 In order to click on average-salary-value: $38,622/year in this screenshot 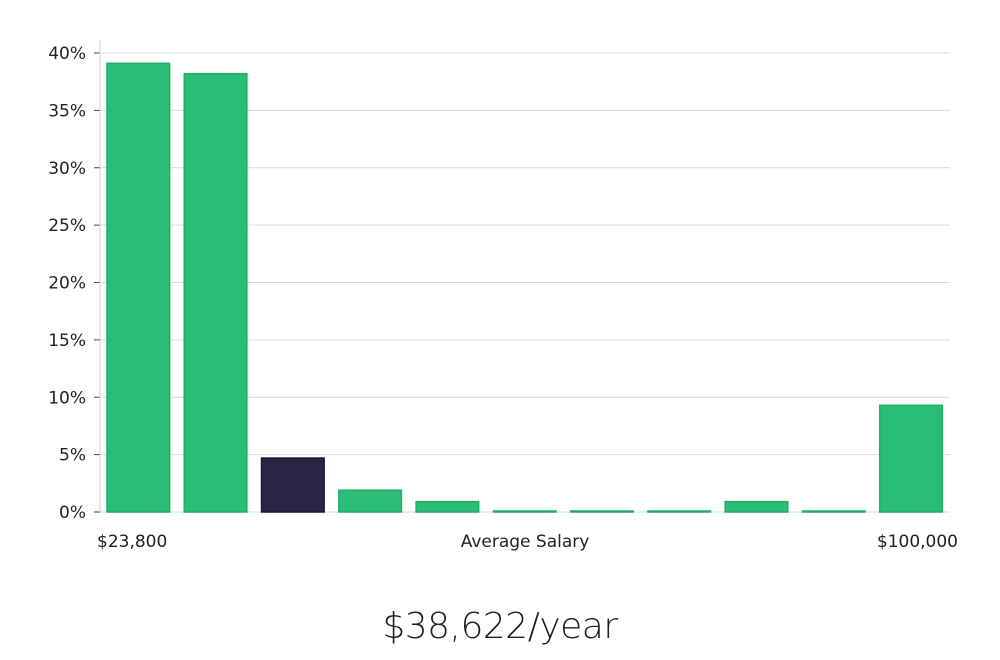, I will do `click(500, 626)`.